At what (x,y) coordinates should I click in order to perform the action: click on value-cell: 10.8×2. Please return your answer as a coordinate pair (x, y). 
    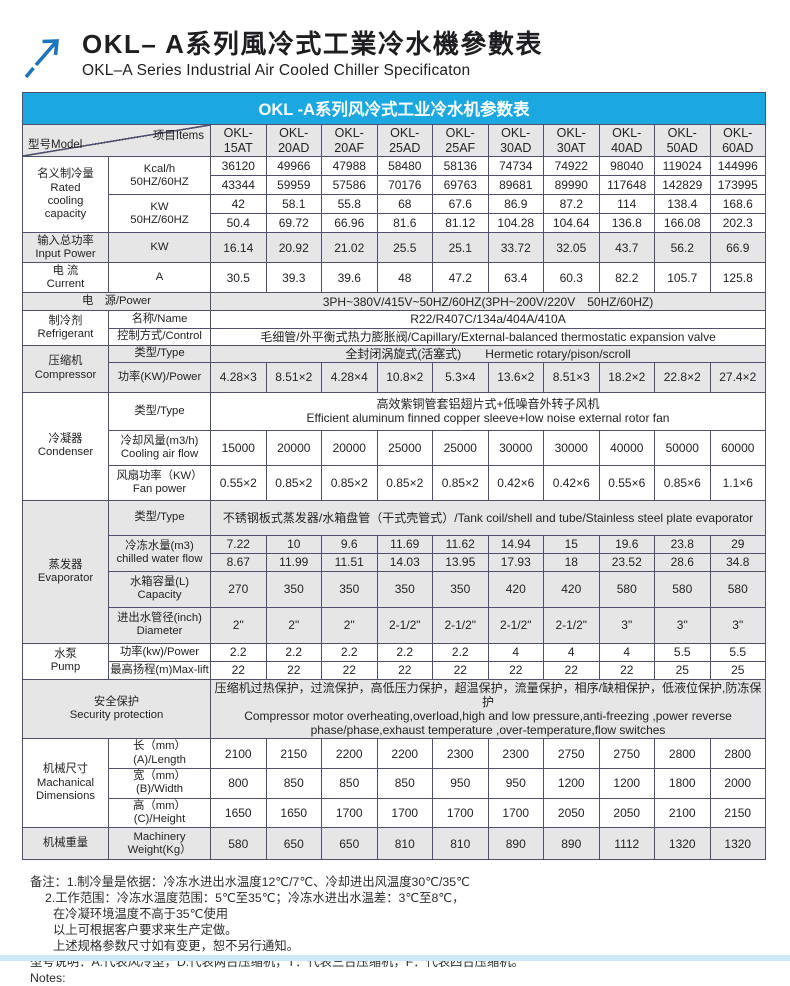
    Looking at the image, I should click on (404, 377).